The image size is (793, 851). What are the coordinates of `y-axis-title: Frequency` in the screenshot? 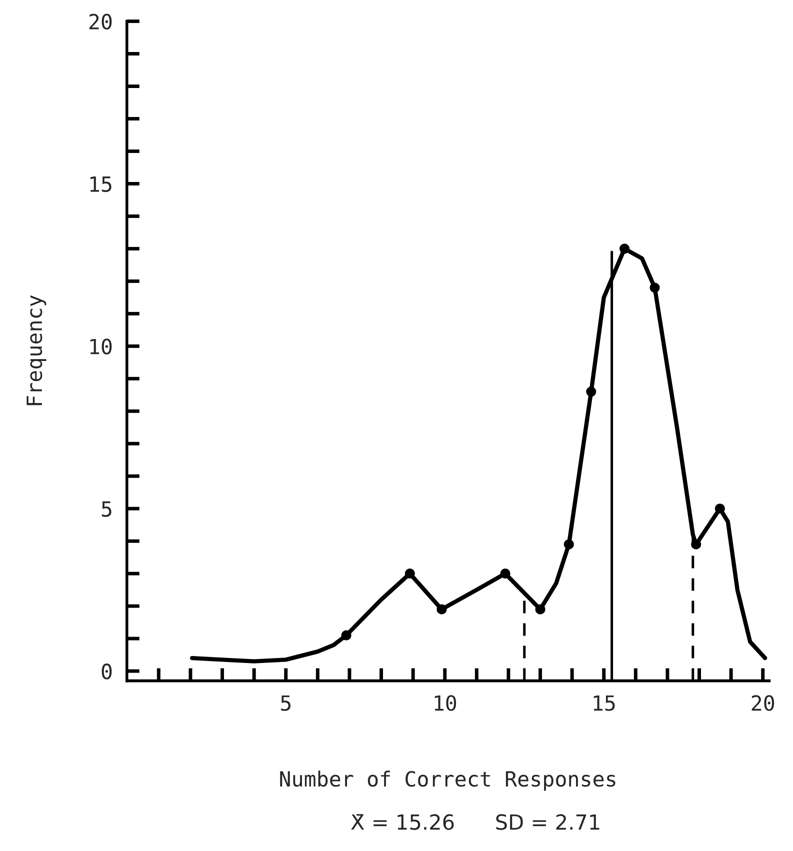 It's located at (36, 350).